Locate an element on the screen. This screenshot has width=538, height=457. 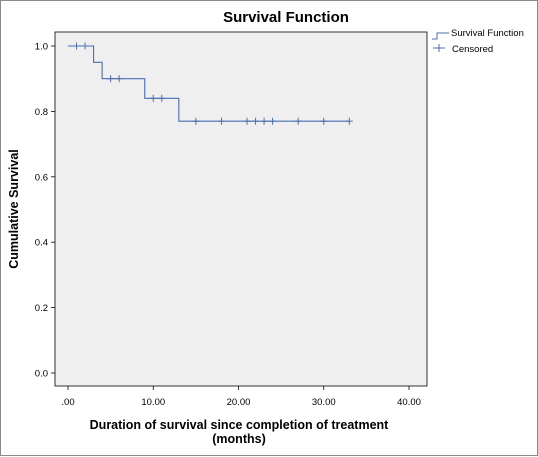
y-tick-label: 0.4 is located at coordinates (41, 243).